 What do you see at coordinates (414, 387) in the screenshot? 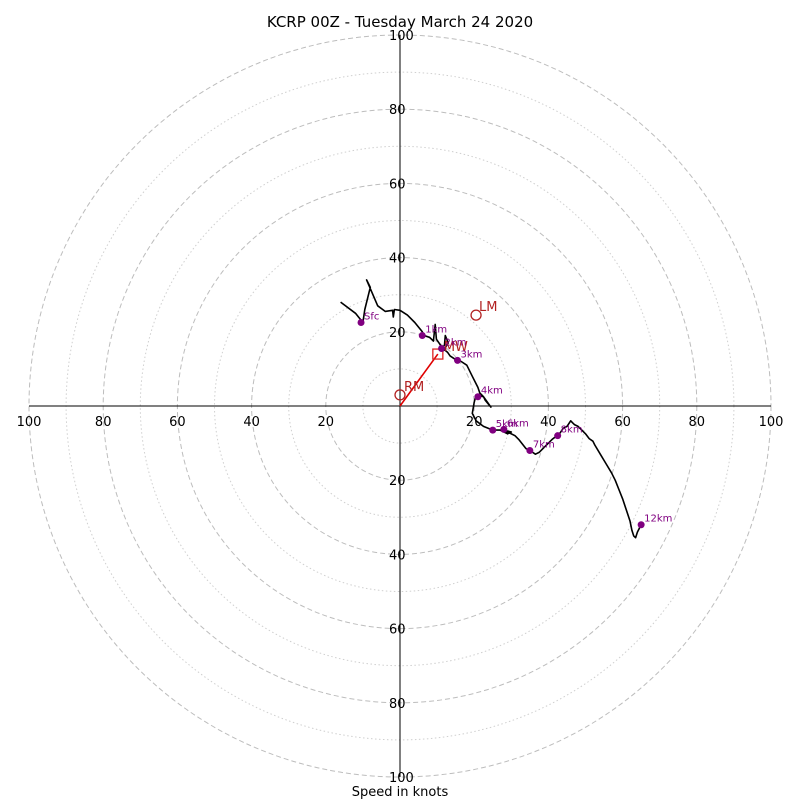
I see `right-mover-label: RM` at bounding box center [414, 387].